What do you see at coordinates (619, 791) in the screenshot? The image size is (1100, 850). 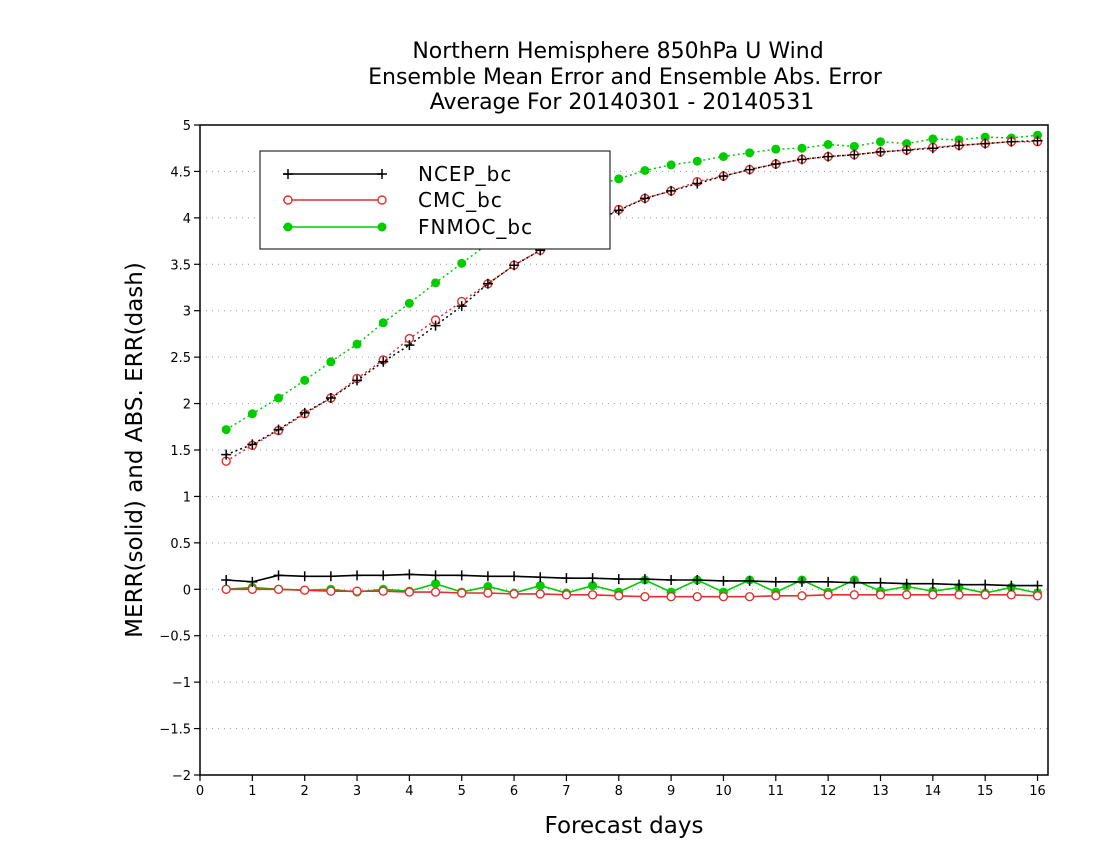 I see `x-tick-label: 8` at bounding box center [619, 791].